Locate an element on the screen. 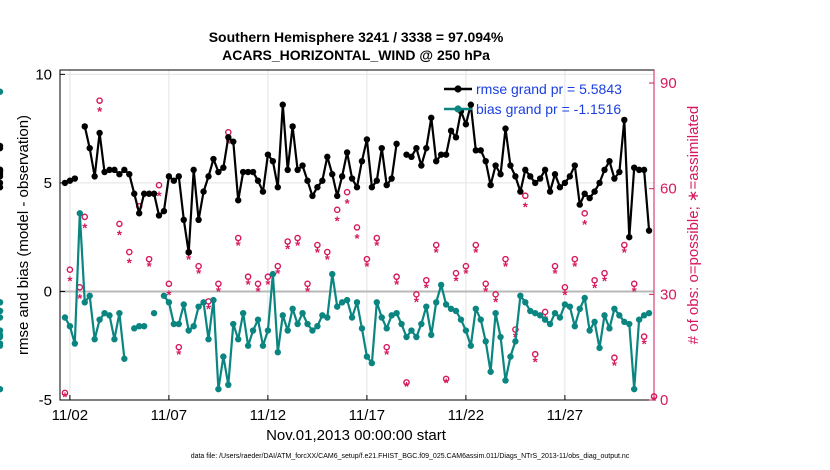 The width and height of the screenshot is (830, 470). legend-bias-label: bias grand pr = -1.1516 is located at coordinates (548, 109).